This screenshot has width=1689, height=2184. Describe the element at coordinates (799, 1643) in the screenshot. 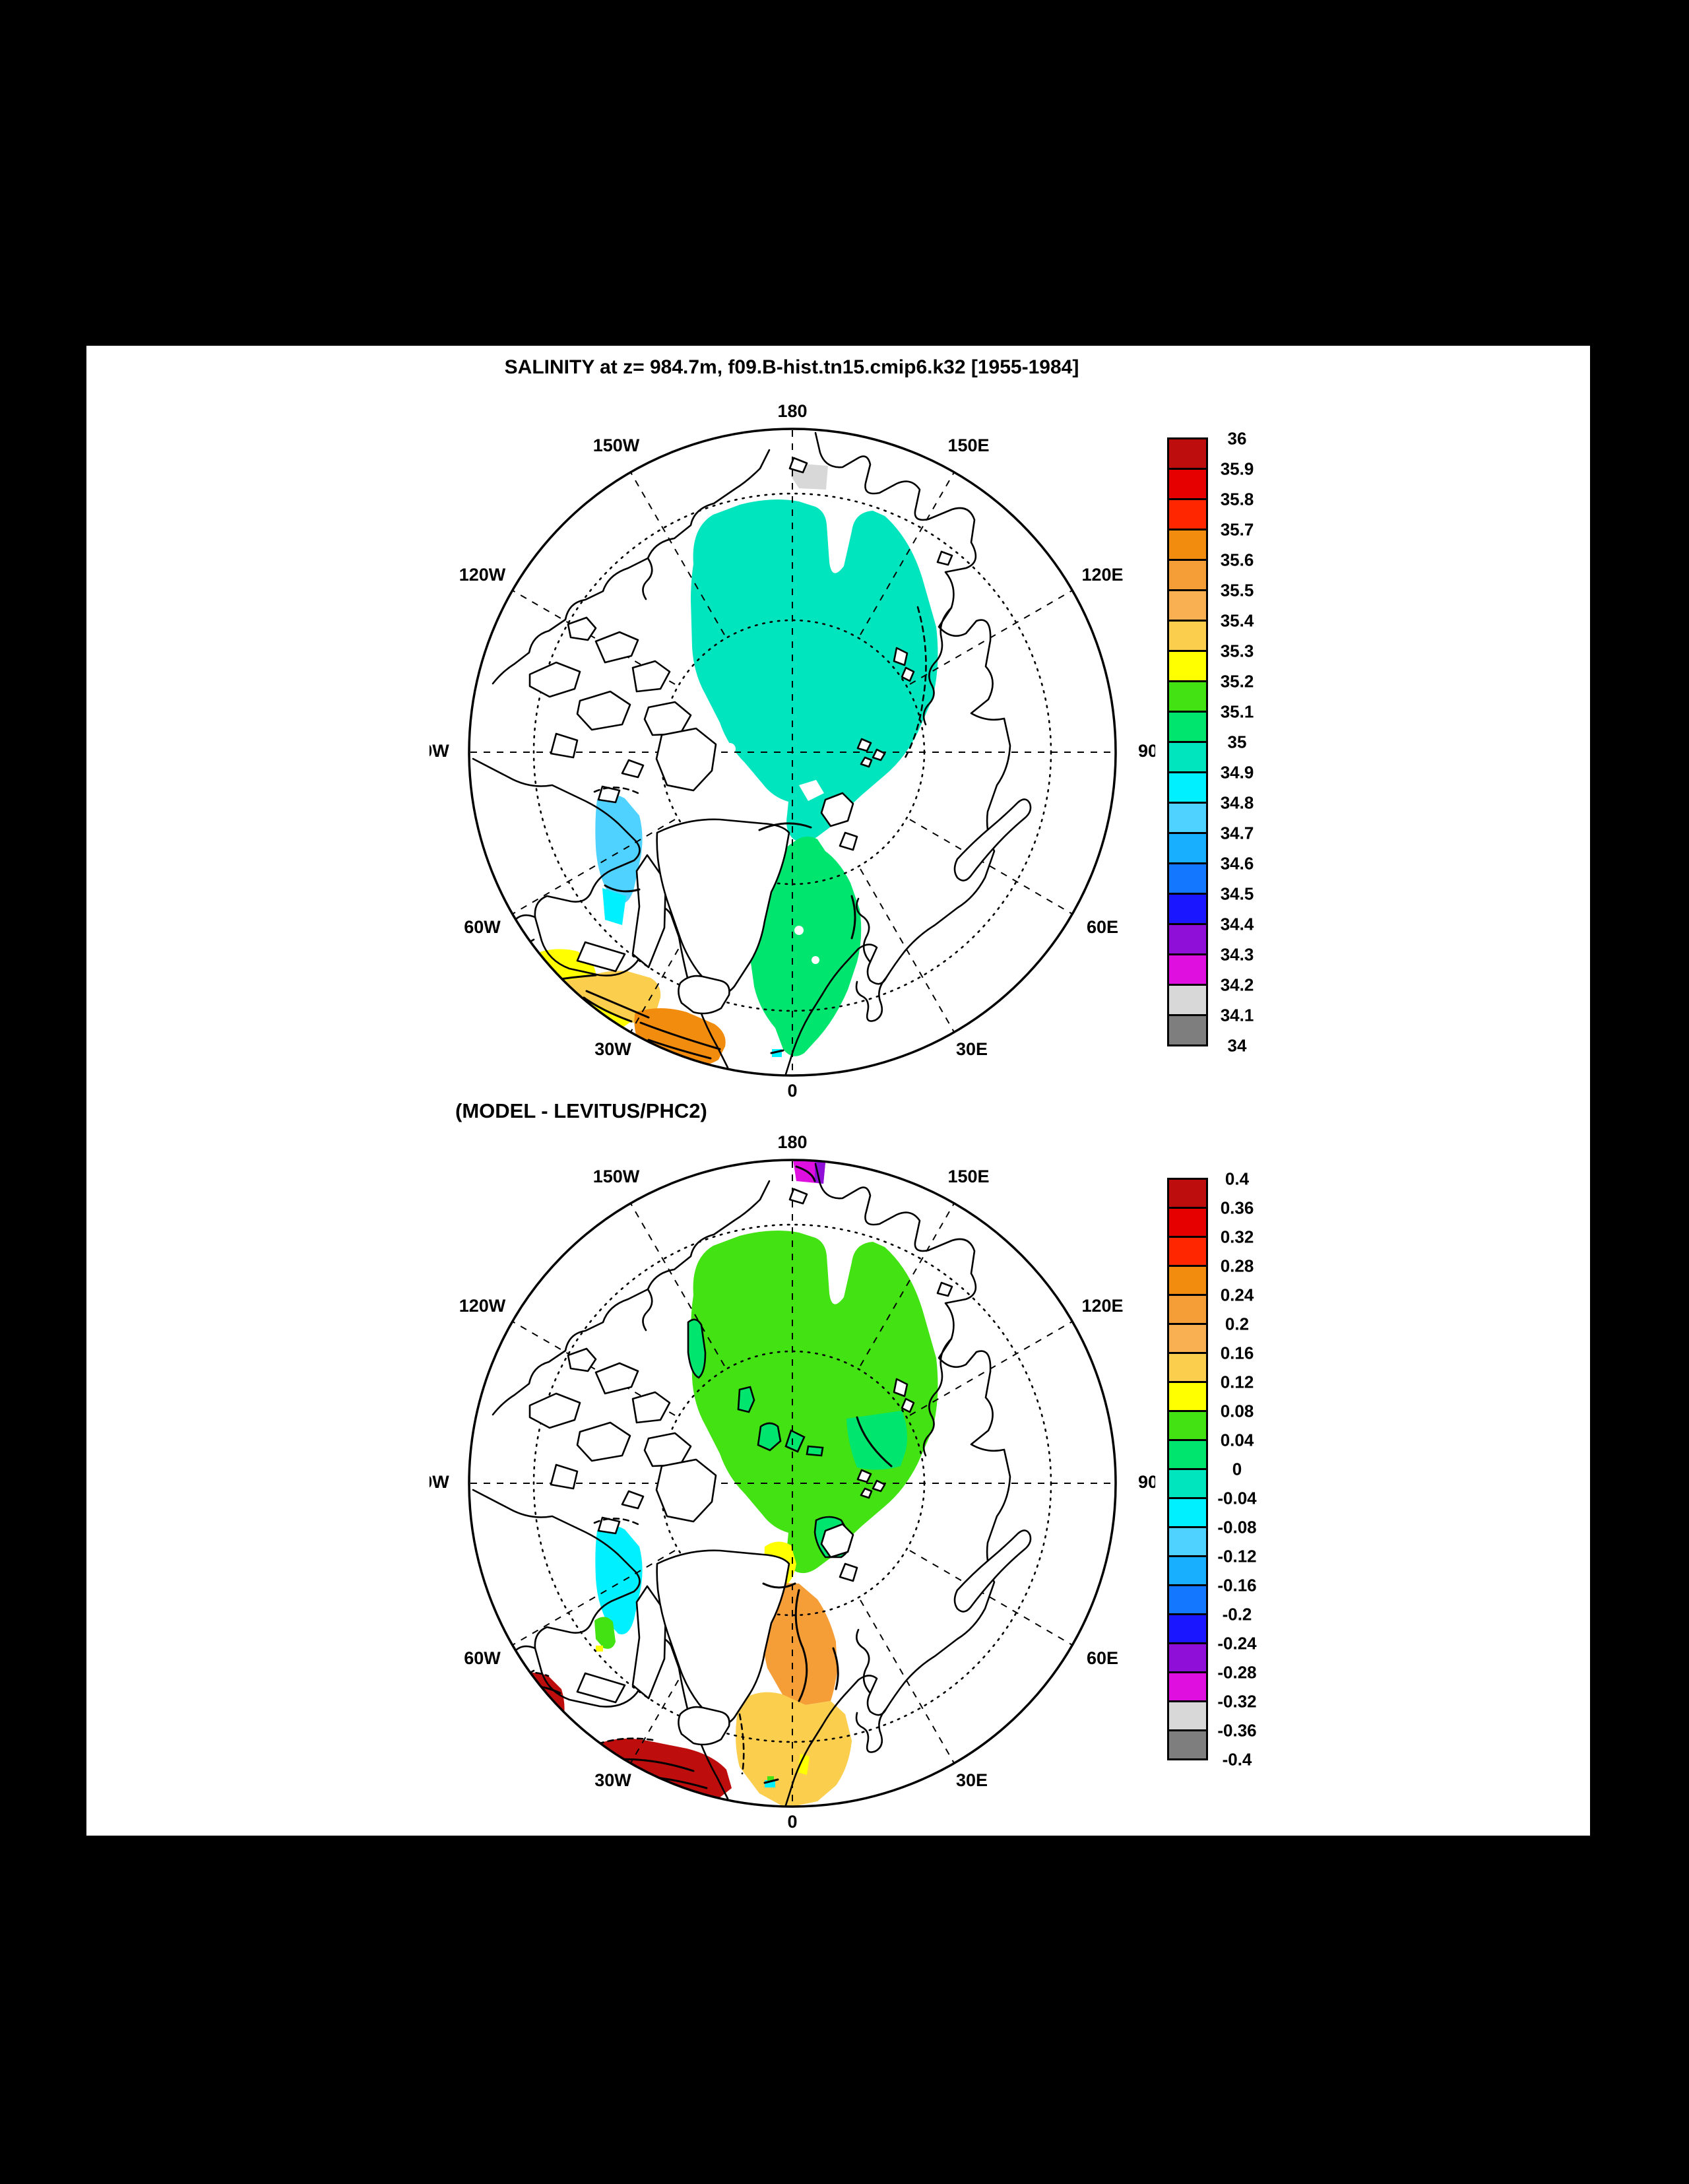

I see `region-greenland-sea-orange` at that location.